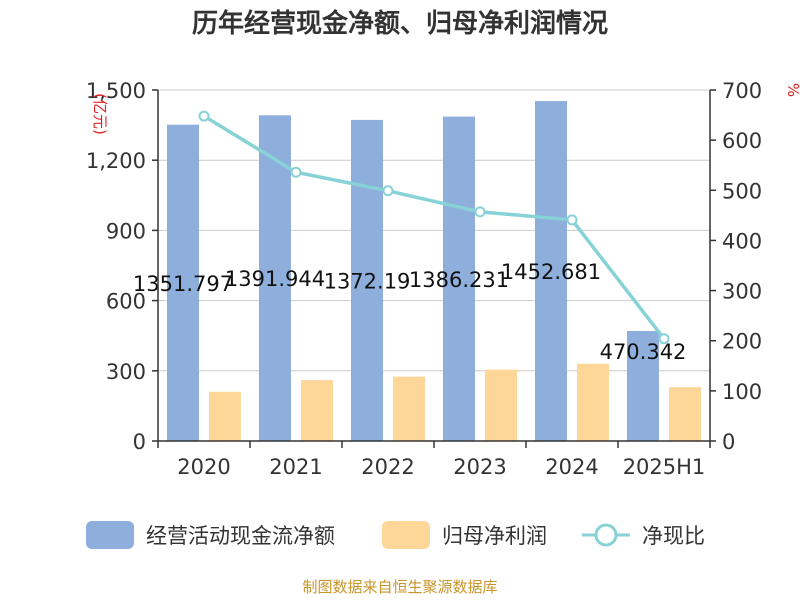  Describe the element at coordinates (673, 536) in the screenshot. I see `legend-label-ratio: 净现比` at that location.